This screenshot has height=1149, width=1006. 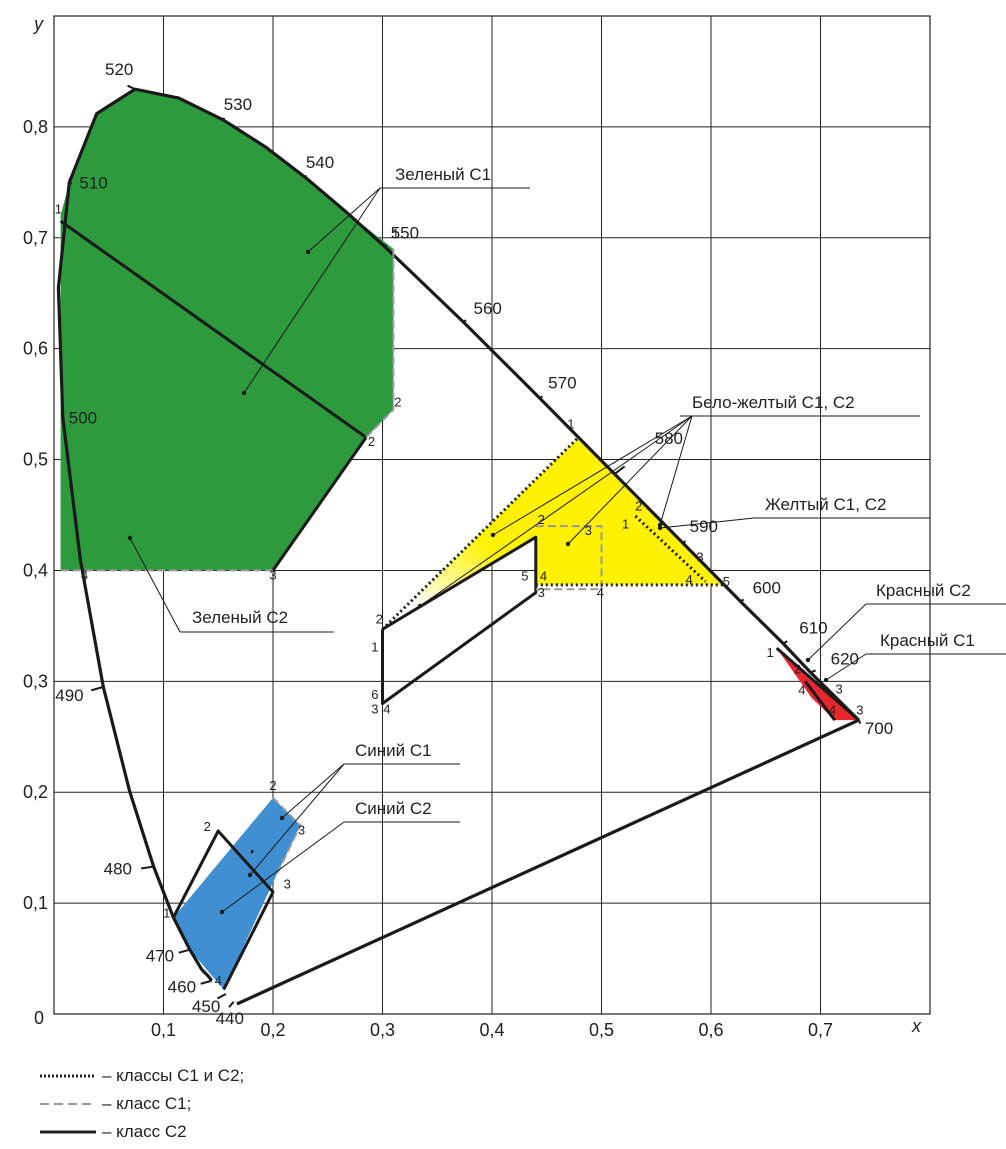 What do you see at coordinates (147, 1103) in the screenshot?
I see `legend-label-dashed: – класс С1;` at bounding box center [147, 1103].